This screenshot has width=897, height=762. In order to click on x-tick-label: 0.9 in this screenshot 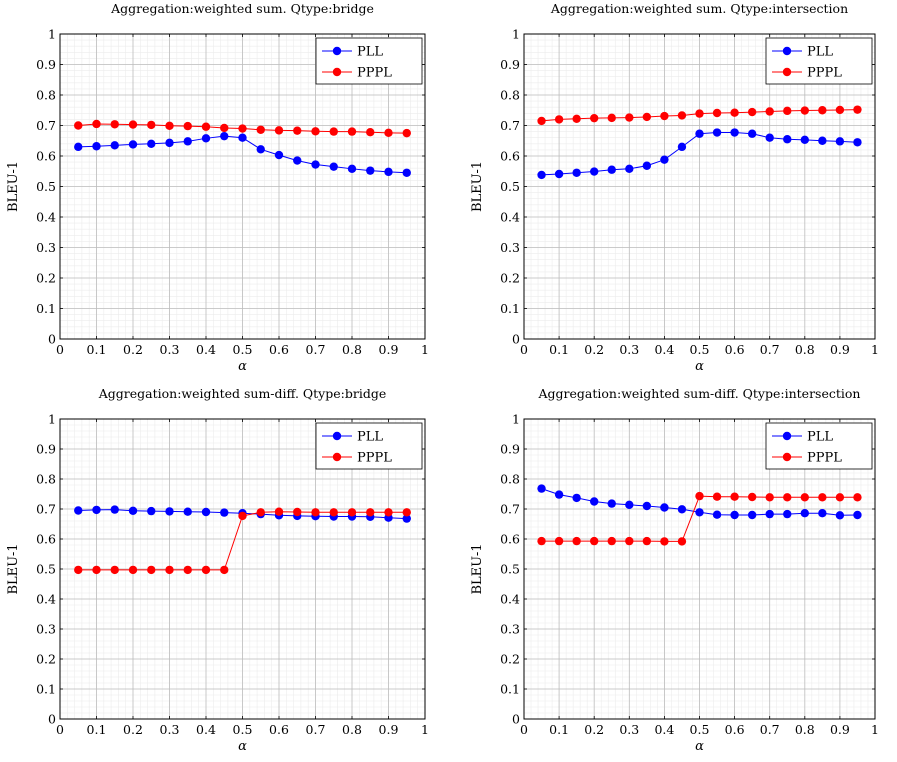, I will do `click(389, 349)`.